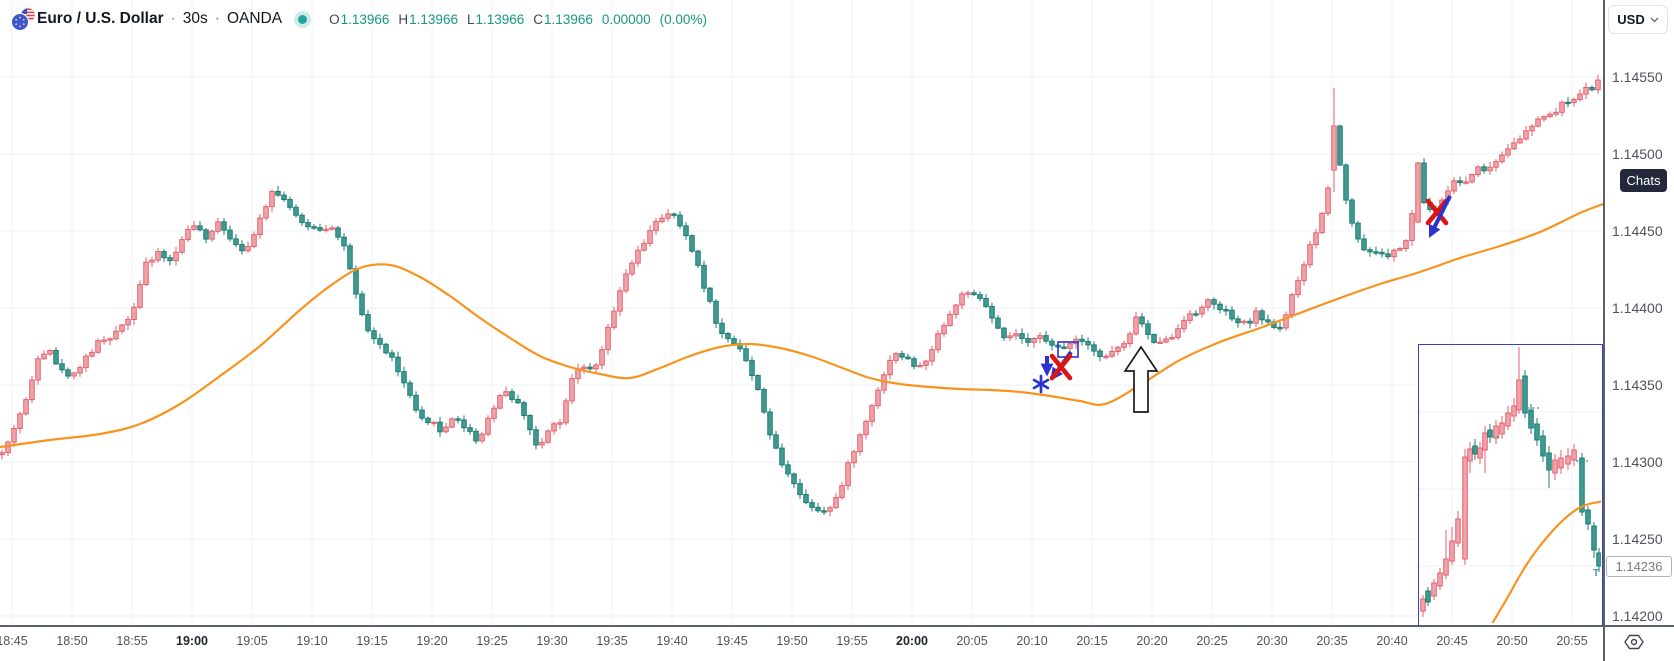 The image size is (1674, 661). What do you see at coordinates (303, 19) in the screenshot?
I see `market-status-dot` at bounding box center [303, 19].